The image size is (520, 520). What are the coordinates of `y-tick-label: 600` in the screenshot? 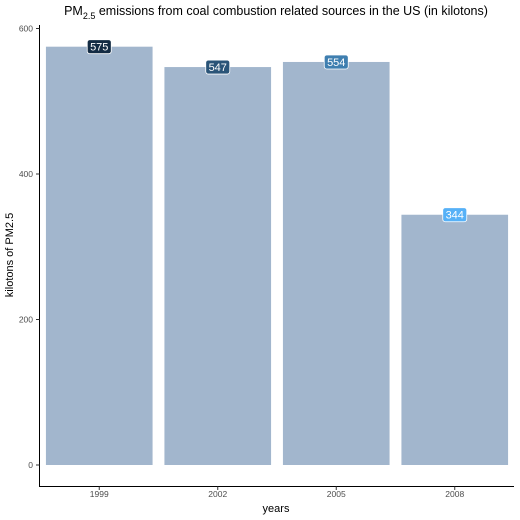 It's located at (26, 29).